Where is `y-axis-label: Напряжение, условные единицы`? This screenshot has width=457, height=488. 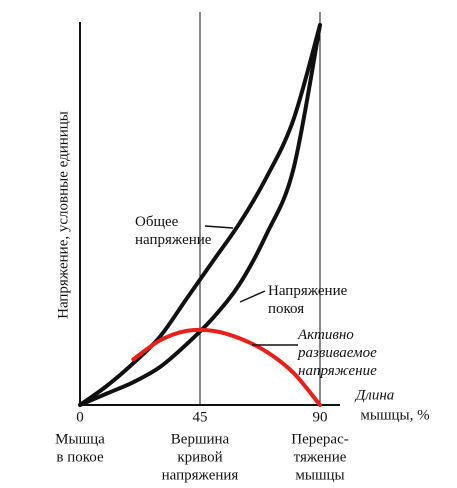
y-axis-label: Напряжение, условные единицы is located at coordinates (63, 215).